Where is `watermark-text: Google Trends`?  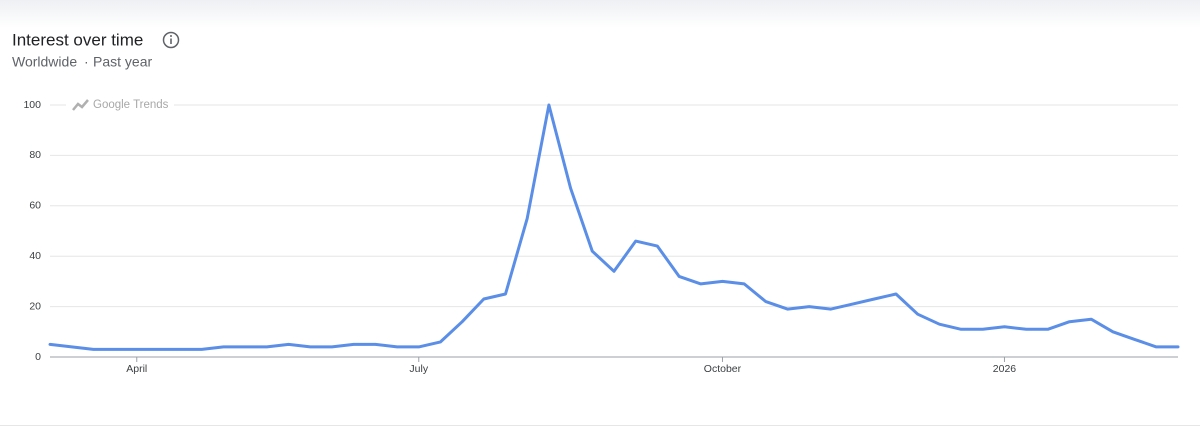
watermark-text: Google Trends is located at coordinates (131, 105).